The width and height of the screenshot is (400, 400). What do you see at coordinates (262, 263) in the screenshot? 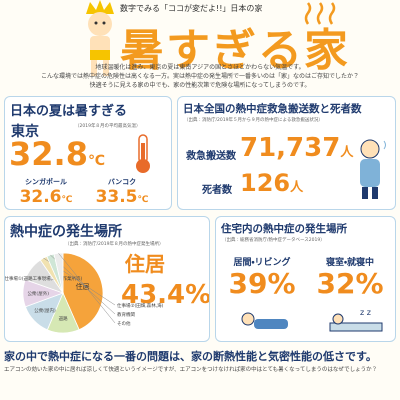
I see `label: 居間・リビング` at bounding box center [262, 263].